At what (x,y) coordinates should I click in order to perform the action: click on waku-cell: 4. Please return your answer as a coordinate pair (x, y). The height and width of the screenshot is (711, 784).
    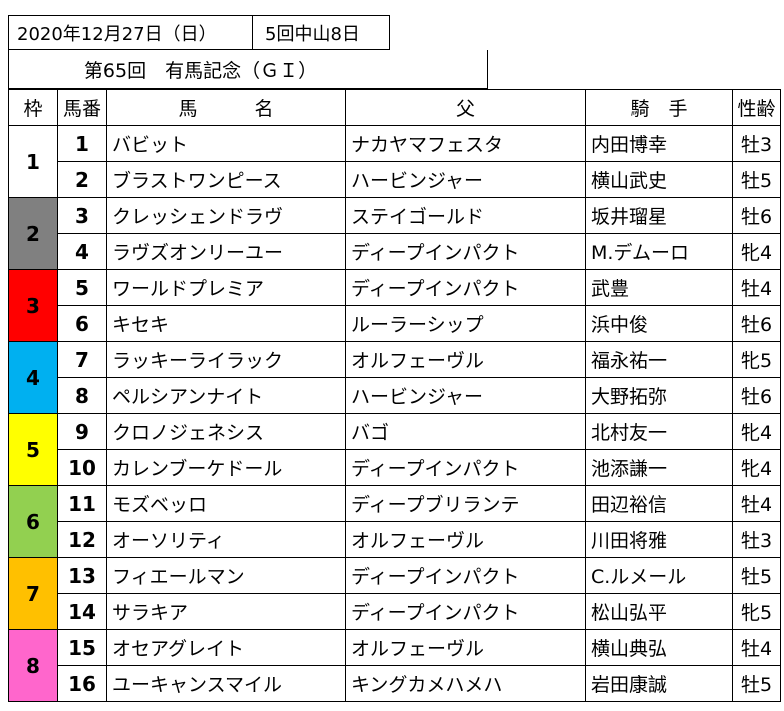
    Looking at the image, I should click on (33, 377).